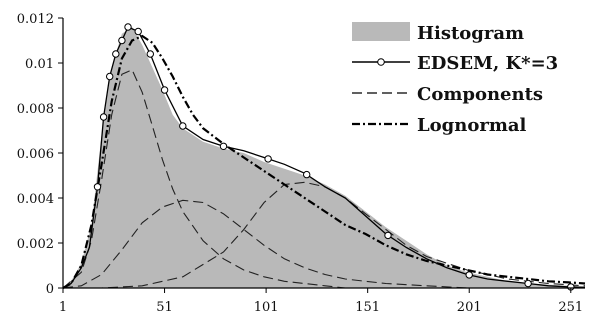  I want to click on y-tick-label-5: 0.01, so click(39, 64).